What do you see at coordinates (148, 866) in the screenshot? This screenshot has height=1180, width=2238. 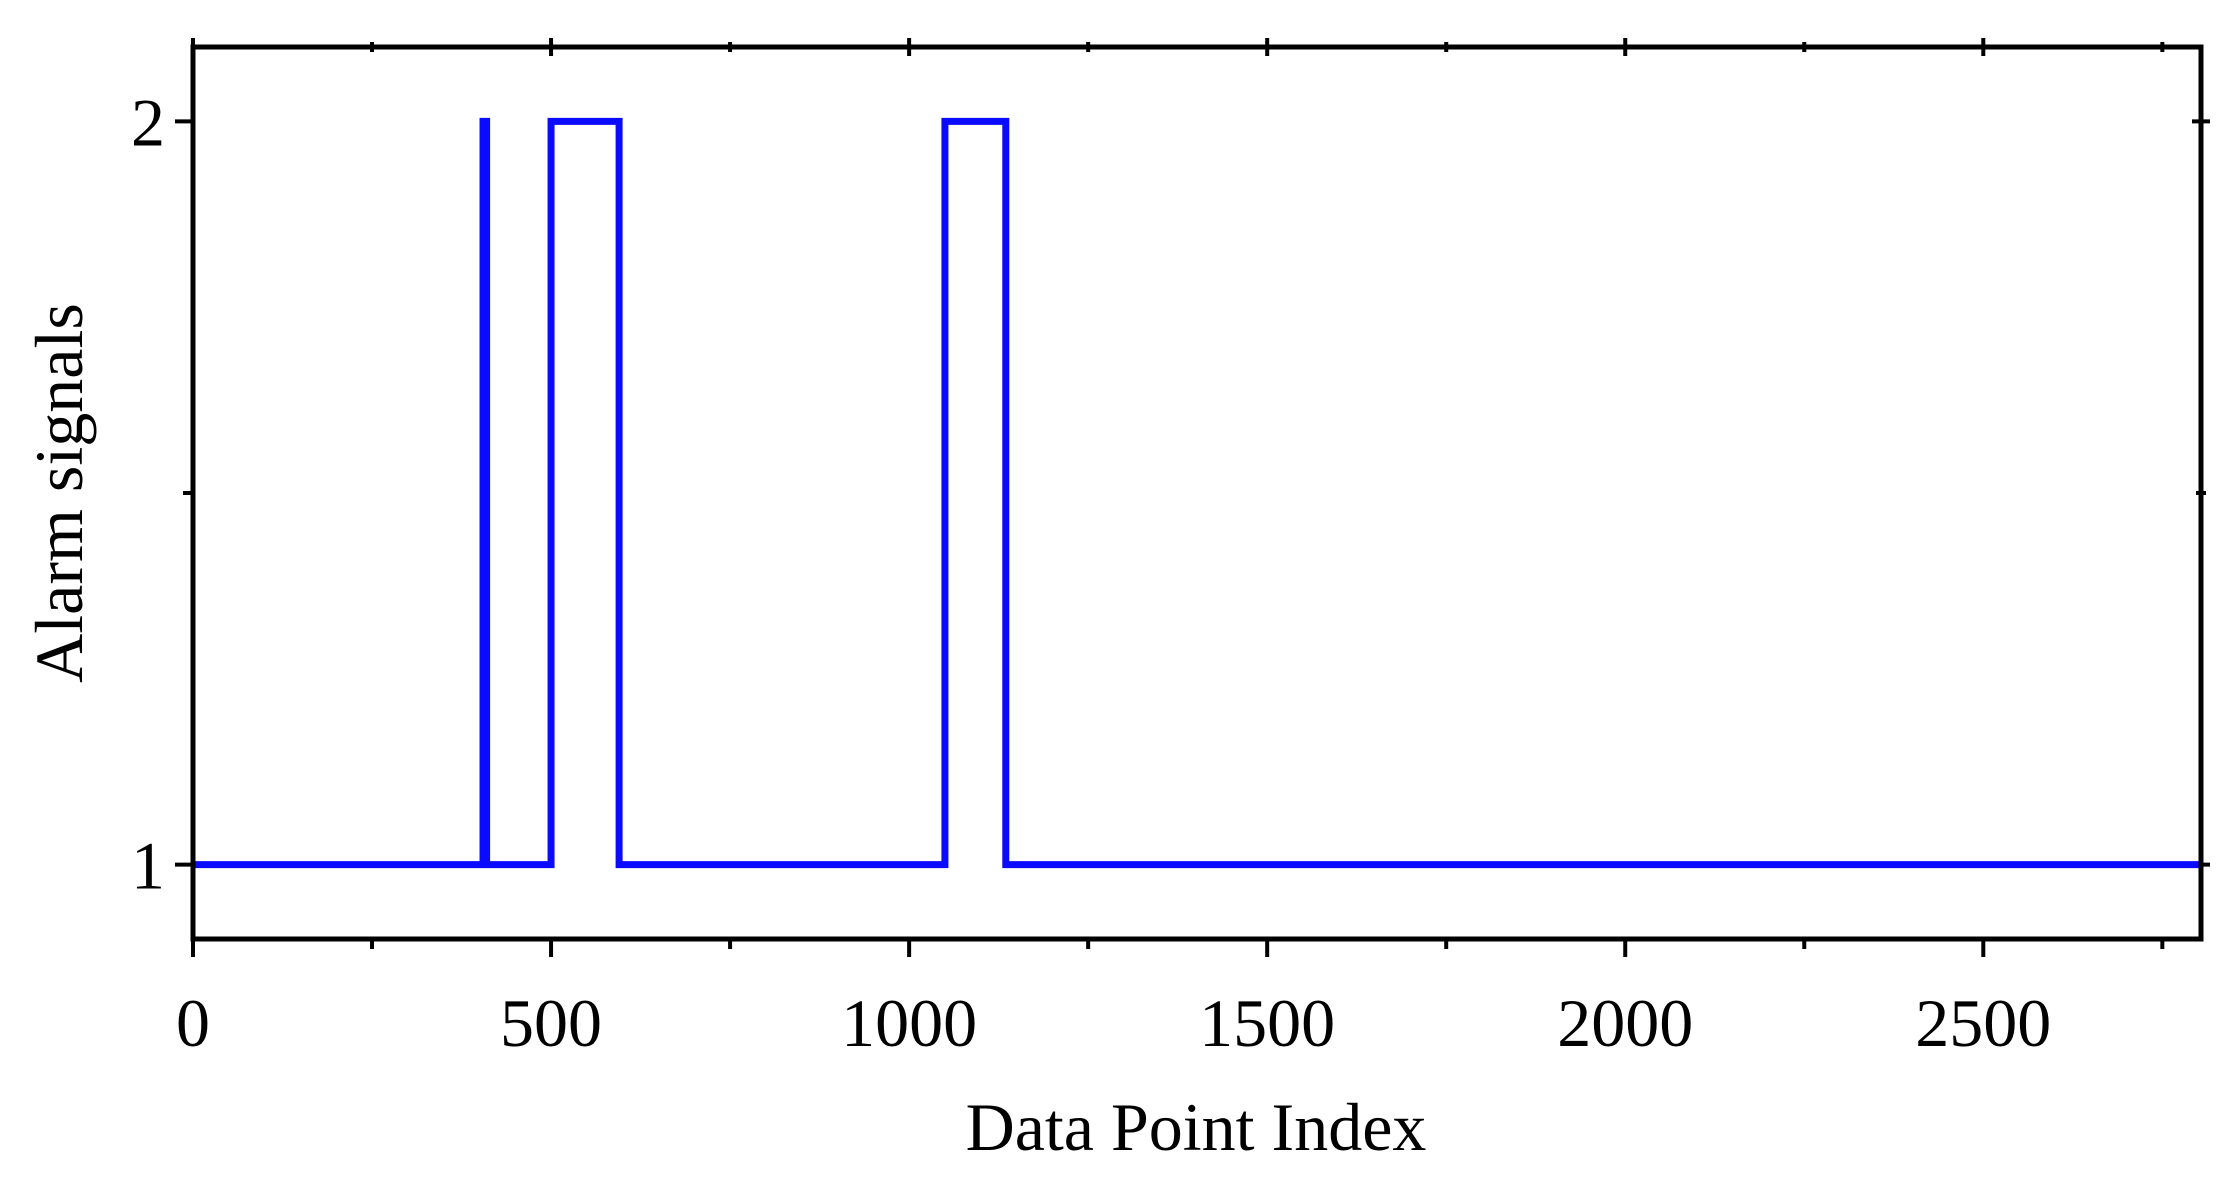 I see `y-tick-label: 1` at bounding box center [148, 866].